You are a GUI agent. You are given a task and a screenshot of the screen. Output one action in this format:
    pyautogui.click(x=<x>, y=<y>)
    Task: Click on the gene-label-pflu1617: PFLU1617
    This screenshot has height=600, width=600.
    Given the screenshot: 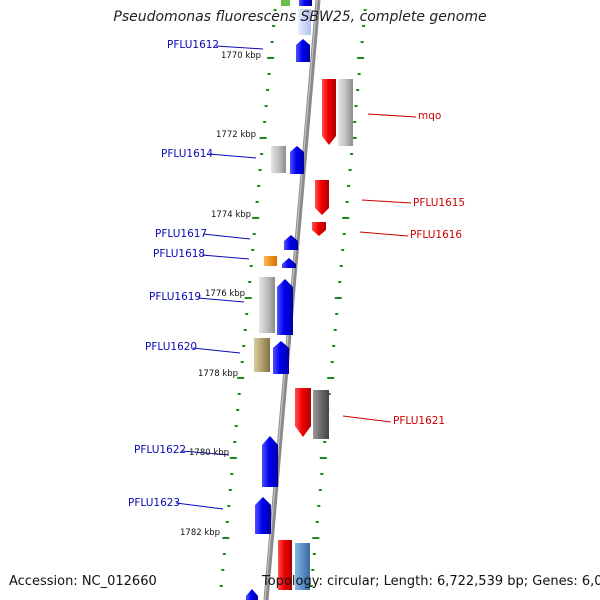 What is the action you would take?
    pyautogui.click(x=181, y=234)
    